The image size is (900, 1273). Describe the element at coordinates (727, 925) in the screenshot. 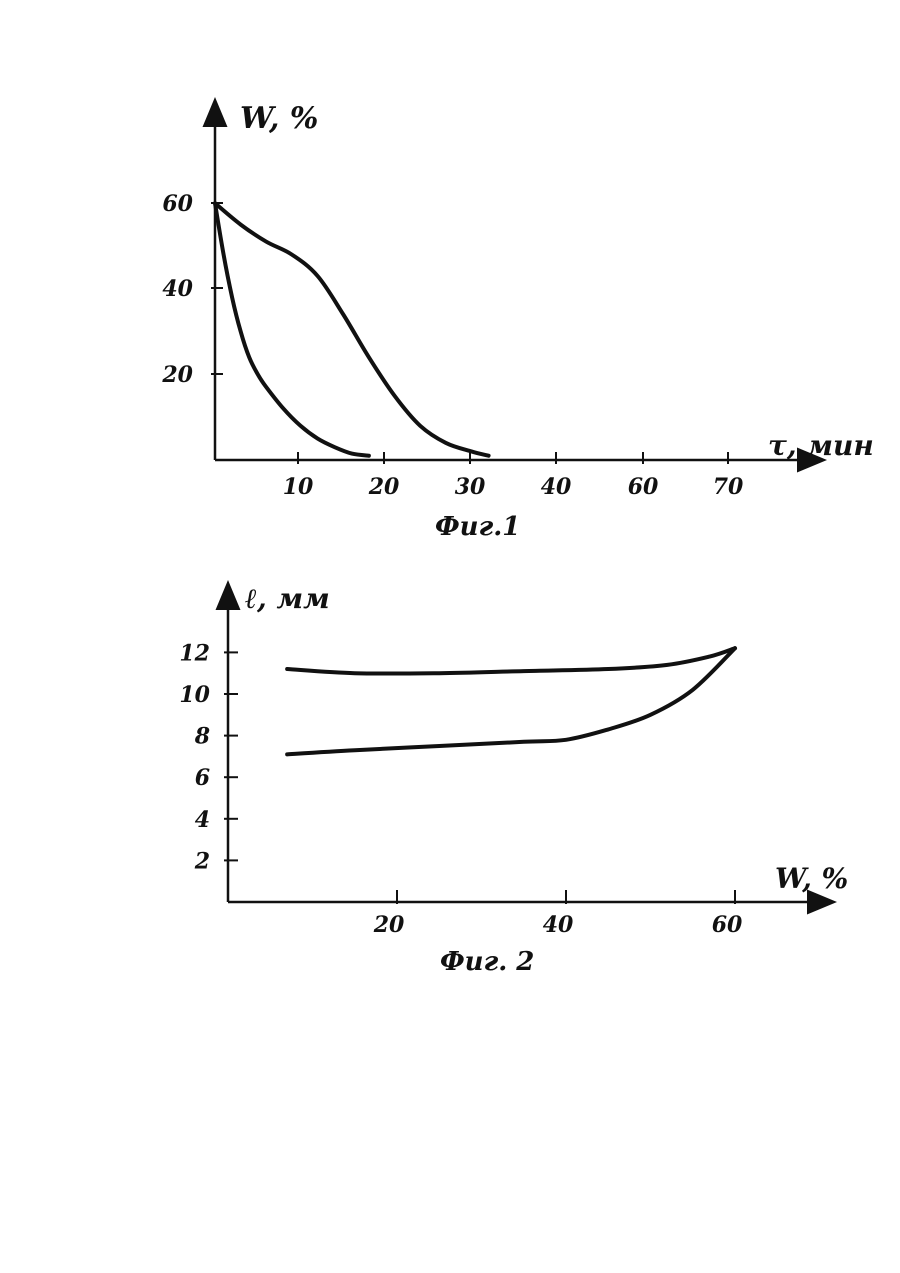

I see `fig2-x-tick-label: 60` at that location.